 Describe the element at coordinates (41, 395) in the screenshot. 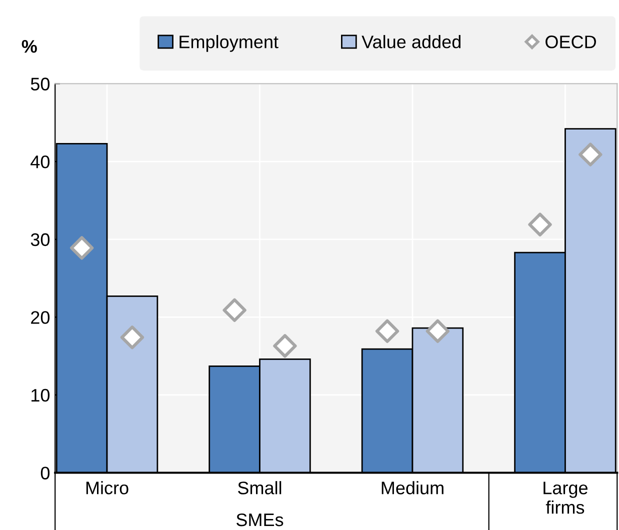

I see `y-tick-label: 10` at that location.